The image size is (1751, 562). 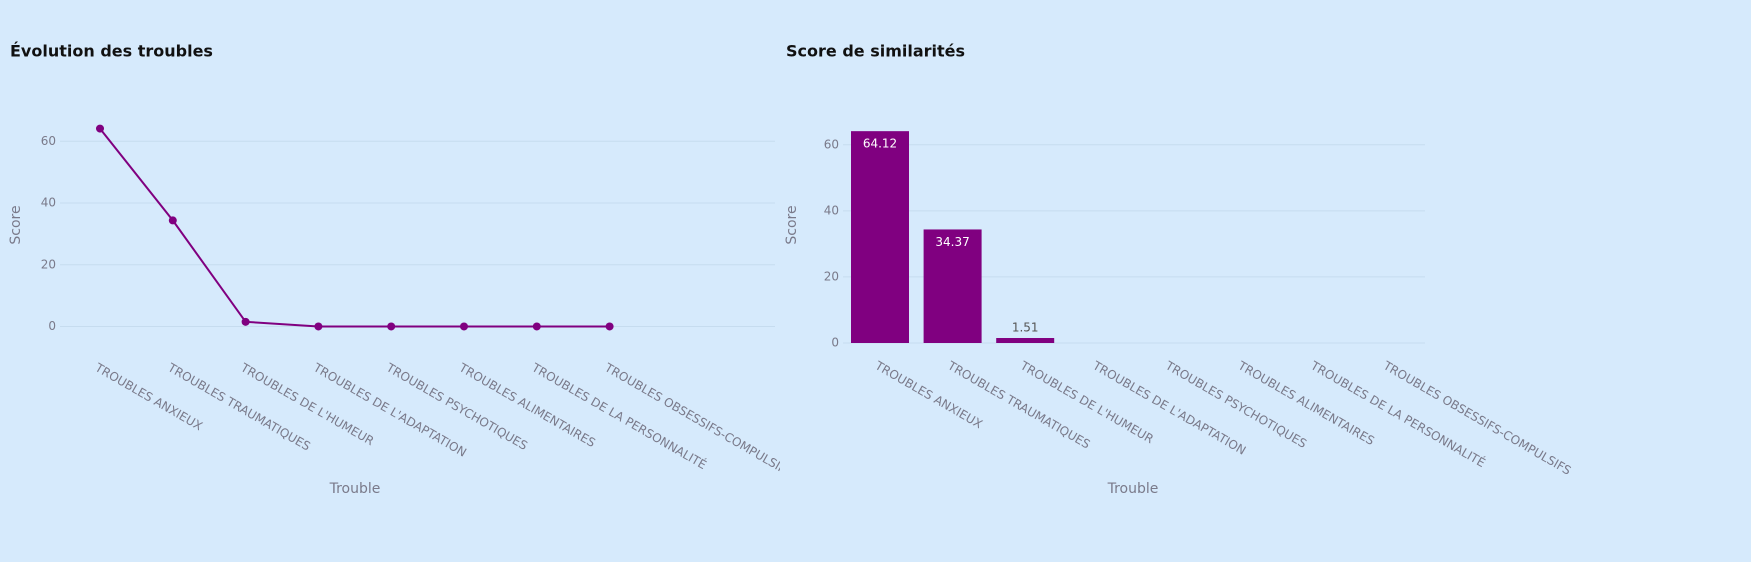 I want to click on chart-title: Score de similarités, so click(x=875, y=51).